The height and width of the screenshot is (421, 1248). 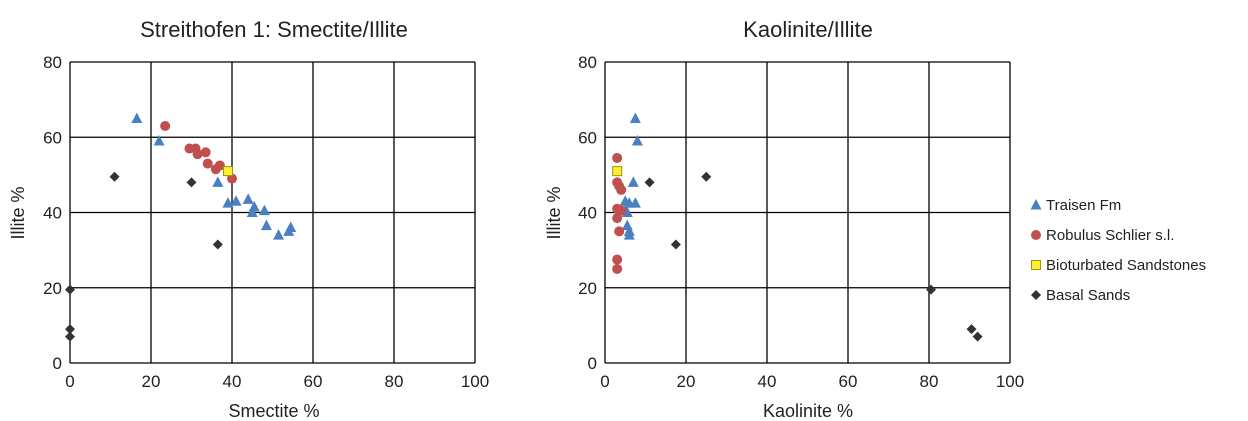 I want to click on legend-item: Traisen Fm, so click(x=1075, y=205).